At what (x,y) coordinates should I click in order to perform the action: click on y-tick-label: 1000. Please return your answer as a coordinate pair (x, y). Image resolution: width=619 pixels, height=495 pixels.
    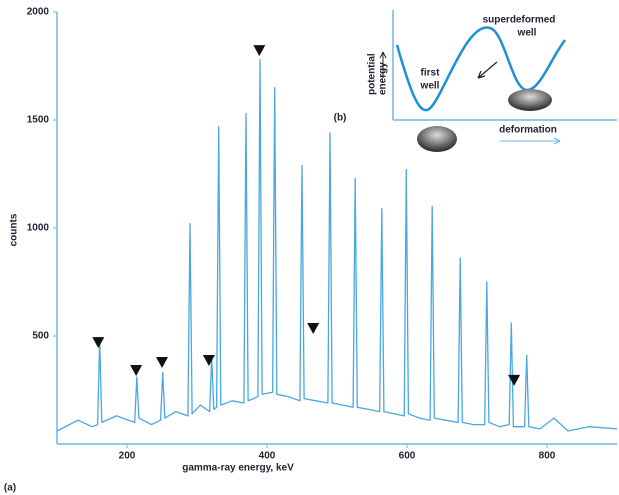
    Looking at the image, I should click on (38, 228).